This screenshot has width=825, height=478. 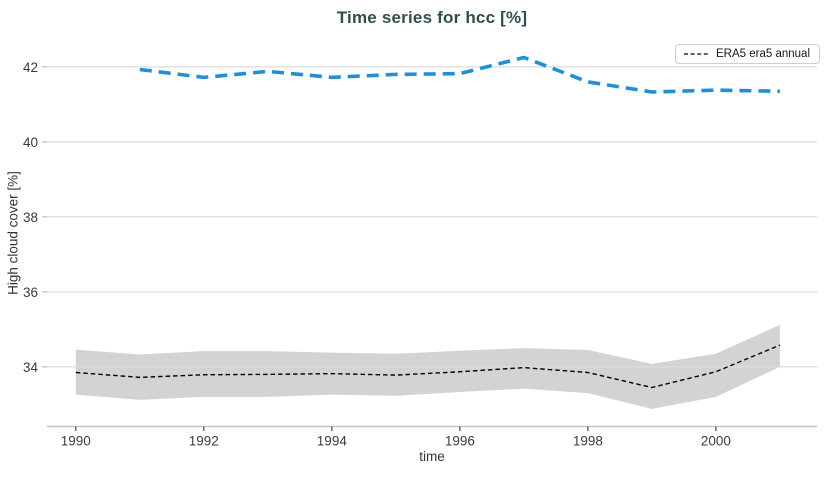 I want to click on x-tick-label: 1998, so click(x=588, y=441).